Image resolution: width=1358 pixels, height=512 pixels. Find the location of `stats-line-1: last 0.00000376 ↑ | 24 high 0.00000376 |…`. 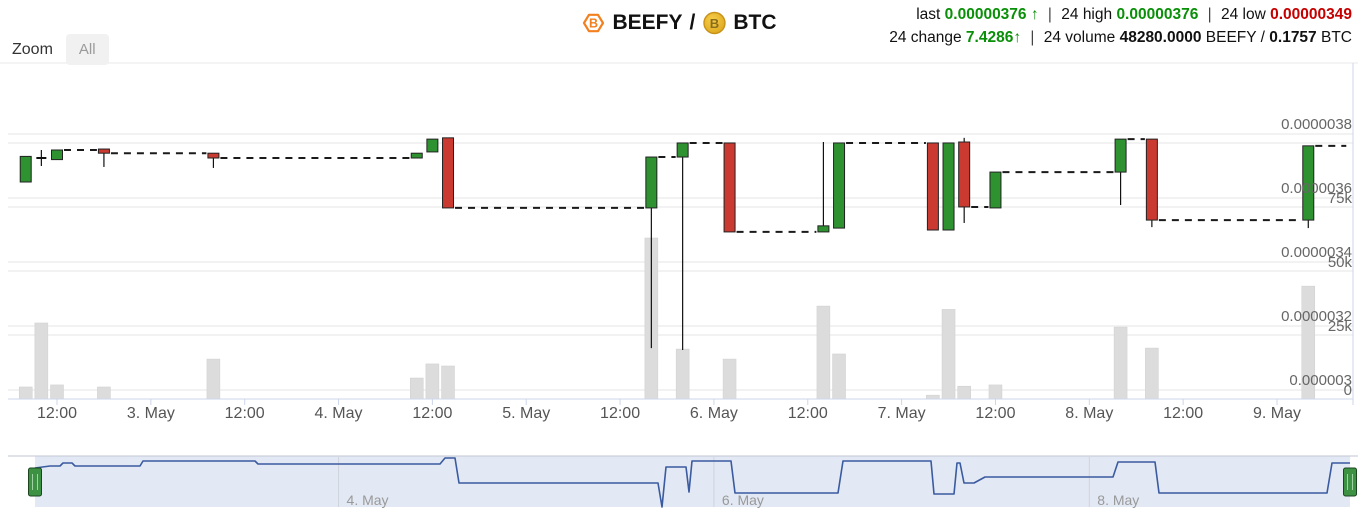

stats-line-1: last 0.00000376 ↑ | 24 high 0.00000376 |… is located at coordinates (1120, 14).